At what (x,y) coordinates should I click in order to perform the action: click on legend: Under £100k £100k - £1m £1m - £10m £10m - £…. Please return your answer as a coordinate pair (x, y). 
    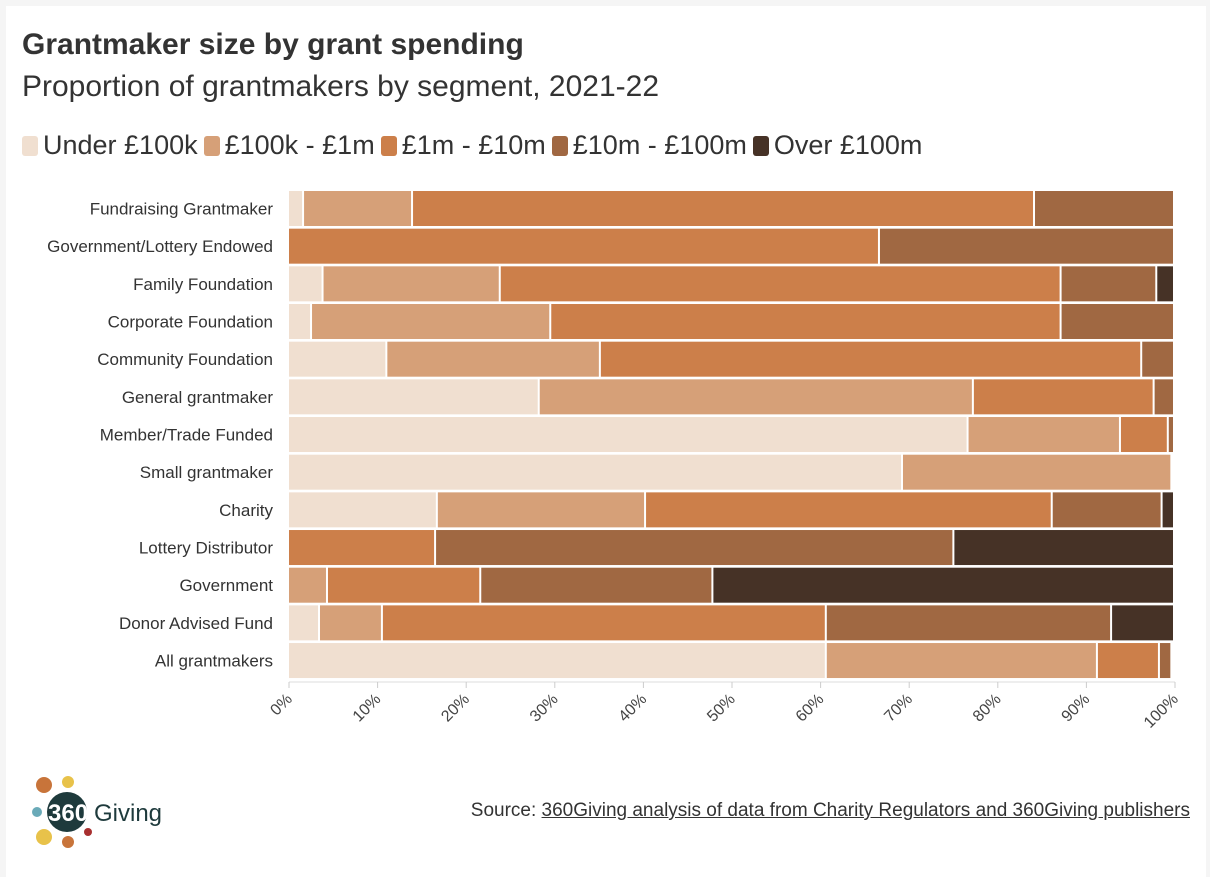
    Looking at the image, I should click on (475, 145).